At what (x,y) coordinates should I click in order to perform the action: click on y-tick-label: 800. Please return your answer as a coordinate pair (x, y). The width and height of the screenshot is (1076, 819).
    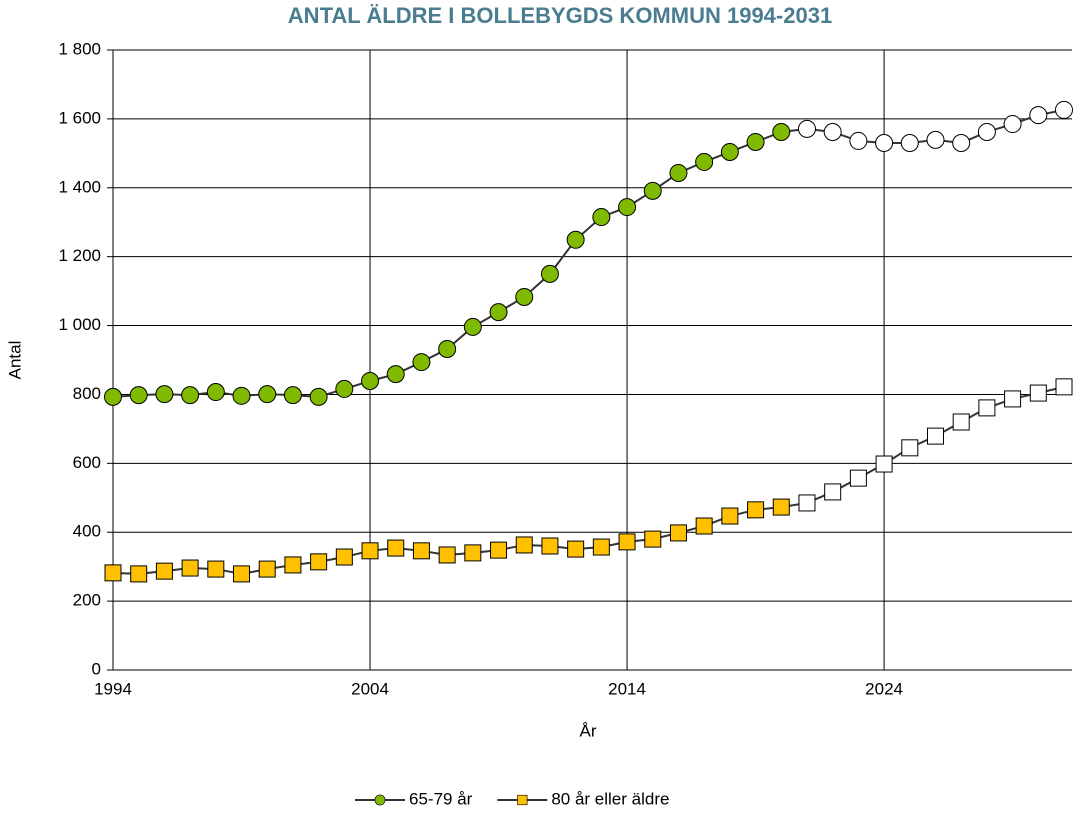
    Looking at the image, I should click on (87, 393).